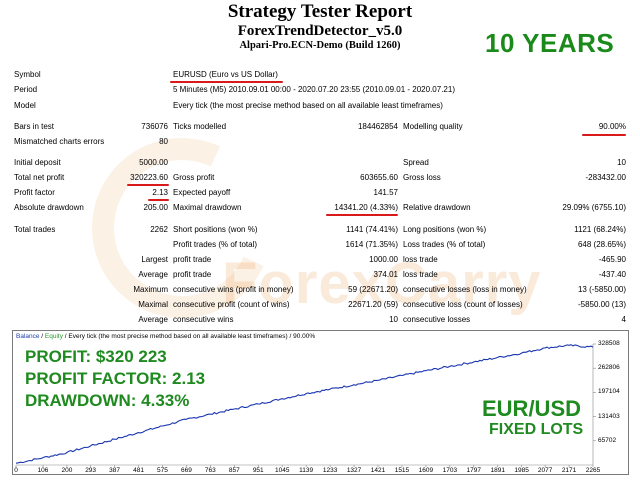  Describe the element at coordinates (16, 470) in the screenshot. I see `x-tick-label: 0` at that location.